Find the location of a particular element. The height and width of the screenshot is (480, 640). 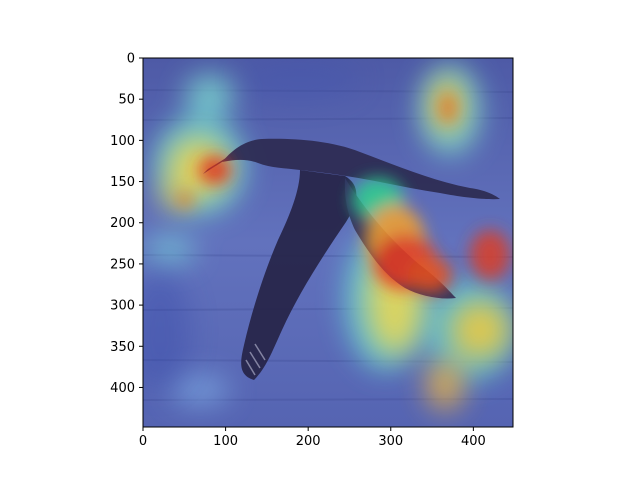

y-axis: 0 50 100 150 200 250 300 350 400 is located at coordinates (126, 224).